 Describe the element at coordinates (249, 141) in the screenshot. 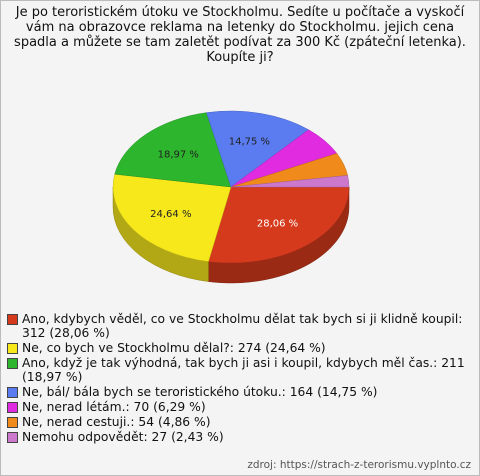

I see `slice-label: 14,75 %` at that location.